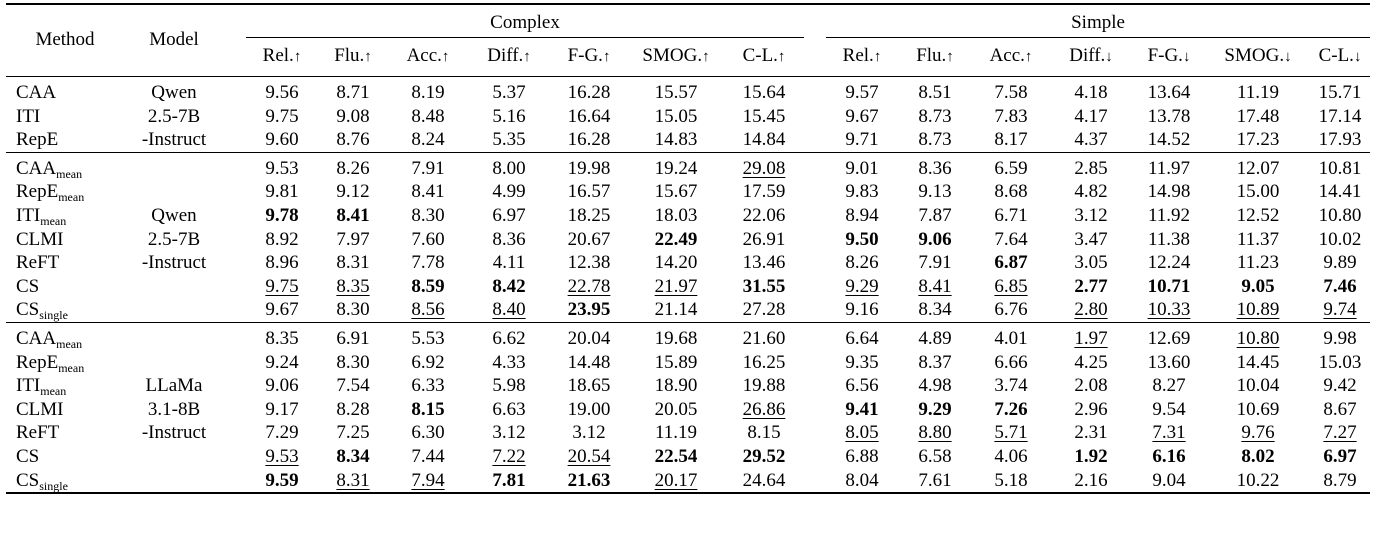 This screenshot has width=1377, height=533. Describe the element at coordinates (1011, 192) in the screenshot. I see `value-cell: 8.68` at that location.